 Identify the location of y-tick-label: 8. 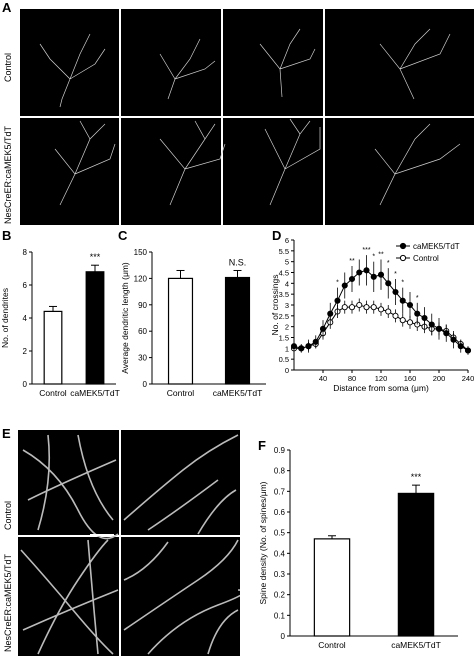
(25, 252).